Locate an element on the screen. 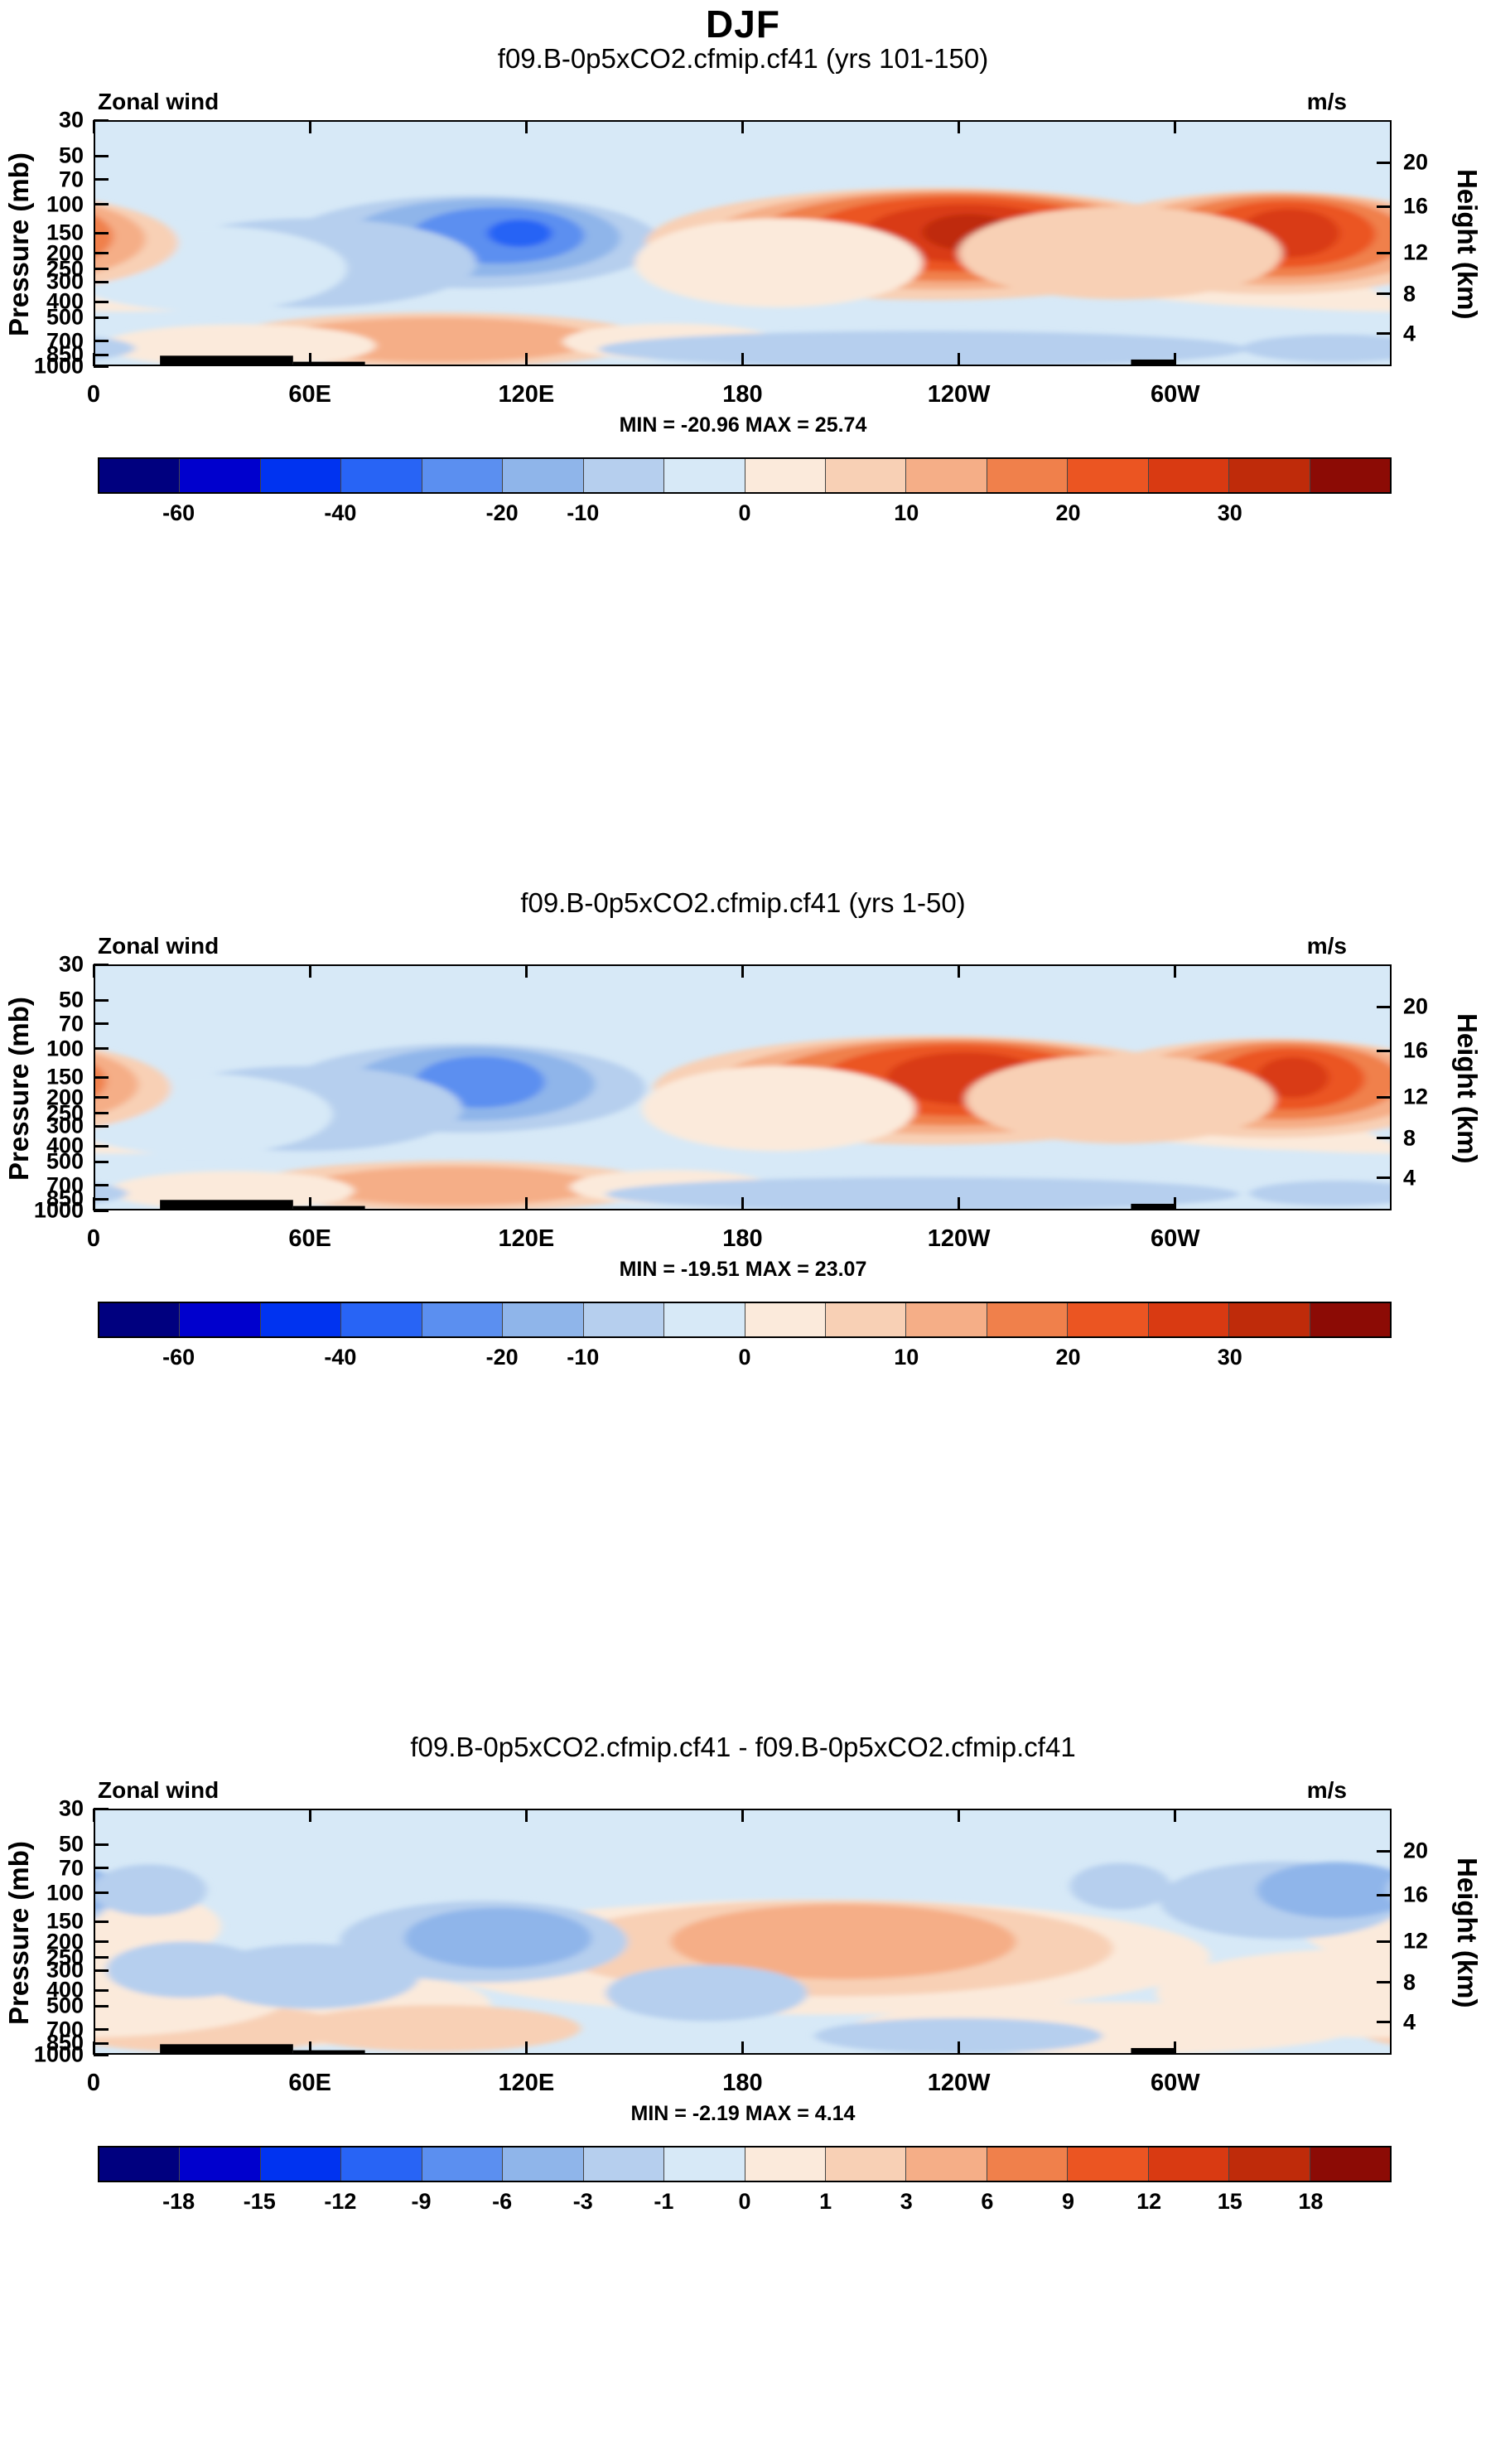 Image resolution: width=1486 pixels, height=2464 pixels. panel-3-x-tick: 0 is located at coordinates (93, 2083).